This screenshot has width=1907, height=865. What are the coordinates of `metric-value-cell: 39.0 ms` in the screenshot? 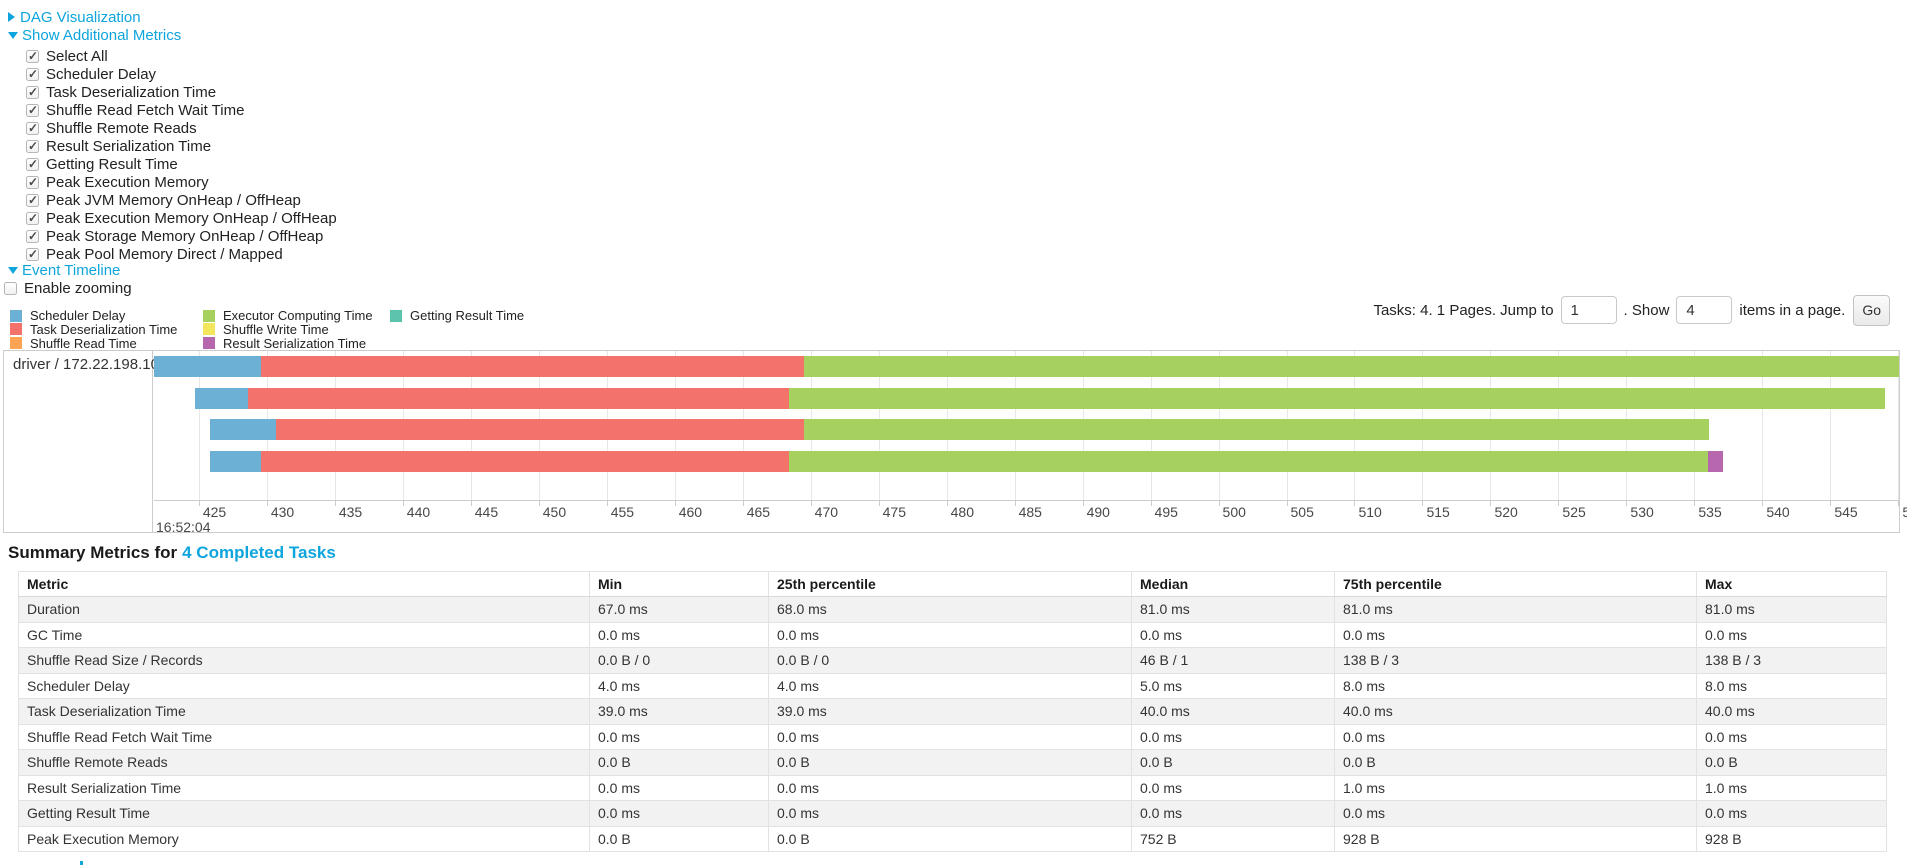 It's located at (950, 711).